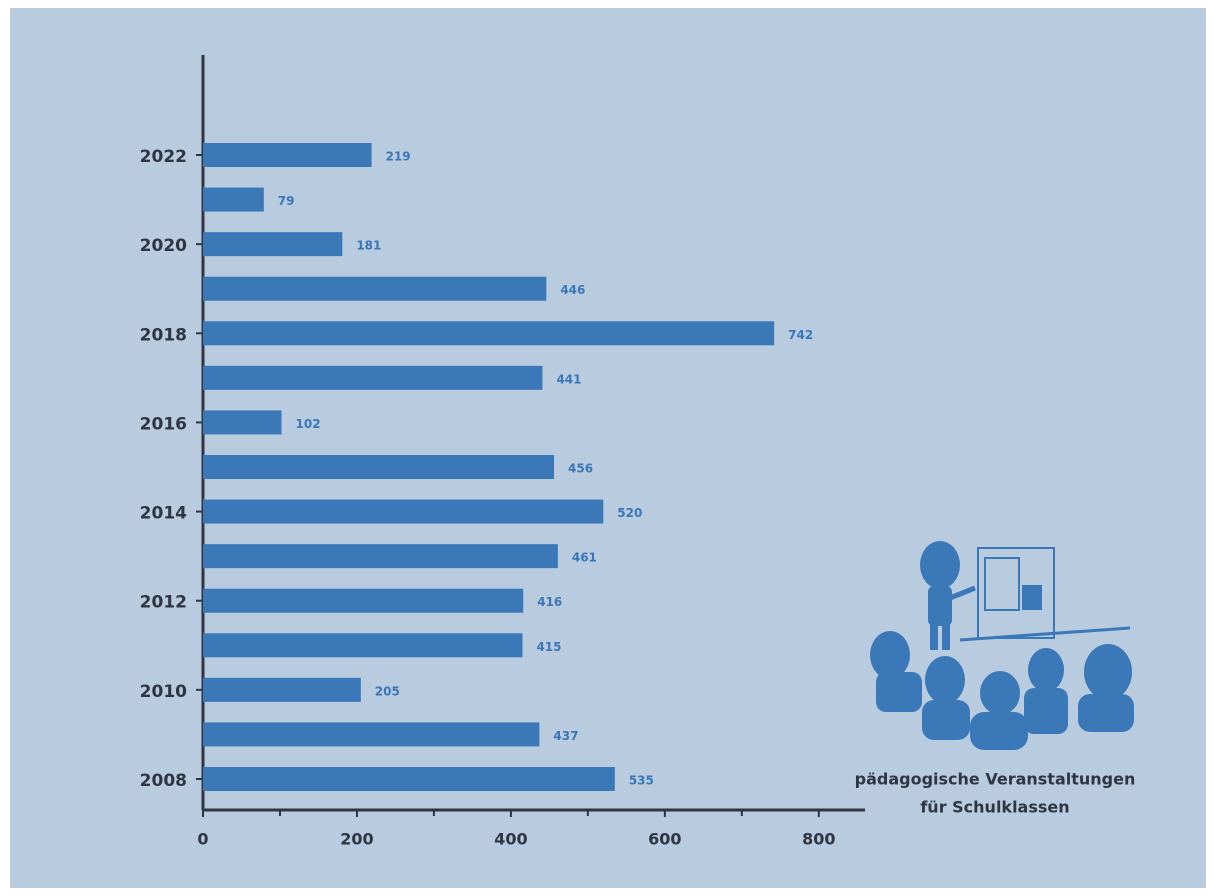 The image size is (1214, 895). Describe the element at coordinates (1002, 645) in the screenshot. I see `illustration` at that location.